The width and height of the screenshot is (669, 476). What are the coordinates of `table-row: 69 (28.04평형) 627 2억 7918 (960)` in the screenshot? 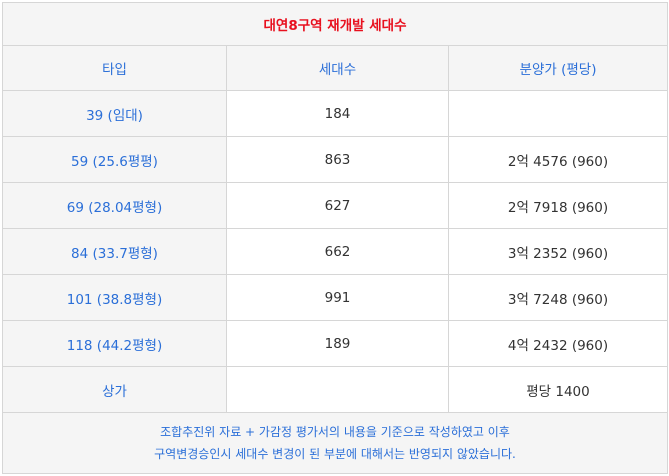 It's located at (335, 205).